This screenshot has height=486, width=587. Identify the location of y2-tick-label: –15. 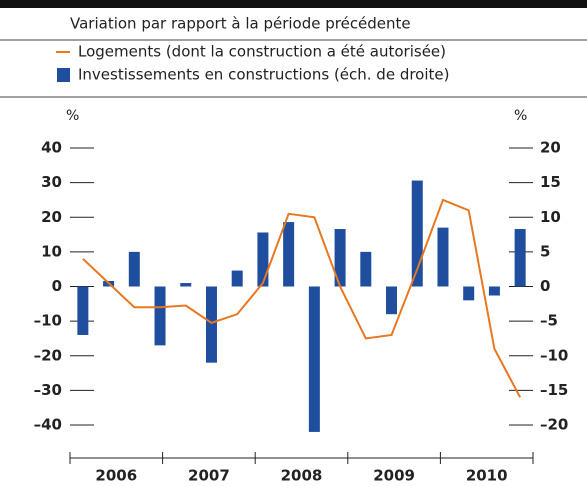
(554, 390).